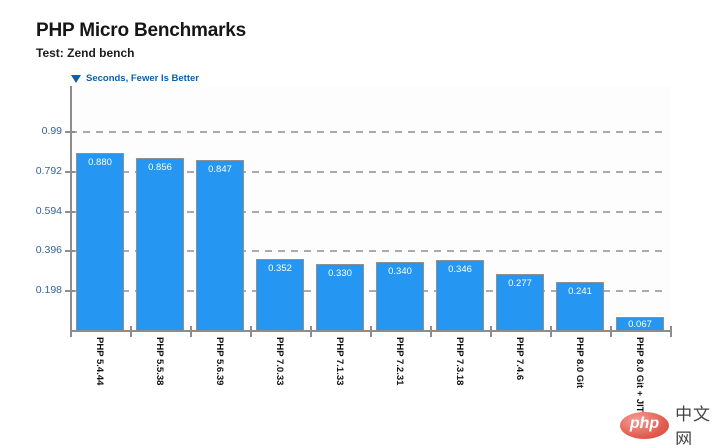 This screenshot has height=445, width=726. What do you see at coordinates (160, 167) in the screenshot?
I see `bar-value-label: 0.856` at bounding box center [160, 167].